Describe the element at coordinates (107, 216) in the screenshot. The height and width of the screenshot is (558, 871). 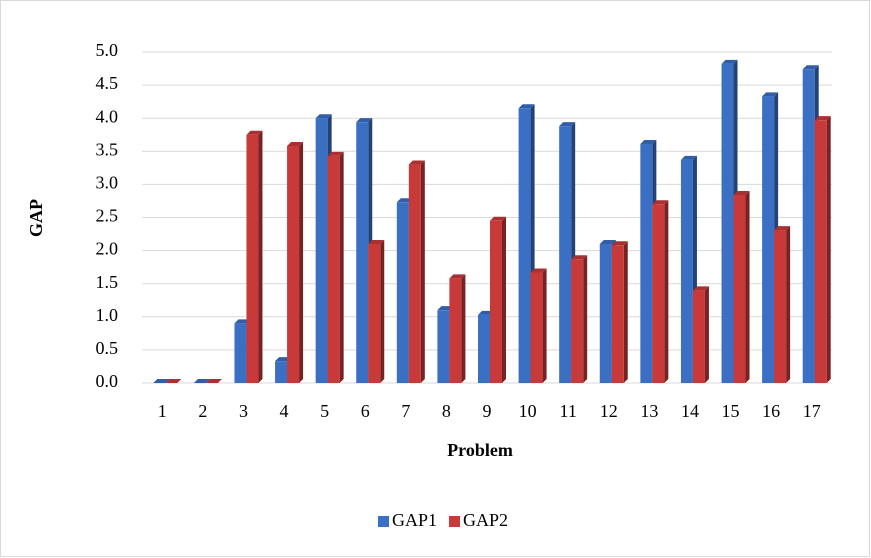
I see `y-tick-label: 2.5` at that location.